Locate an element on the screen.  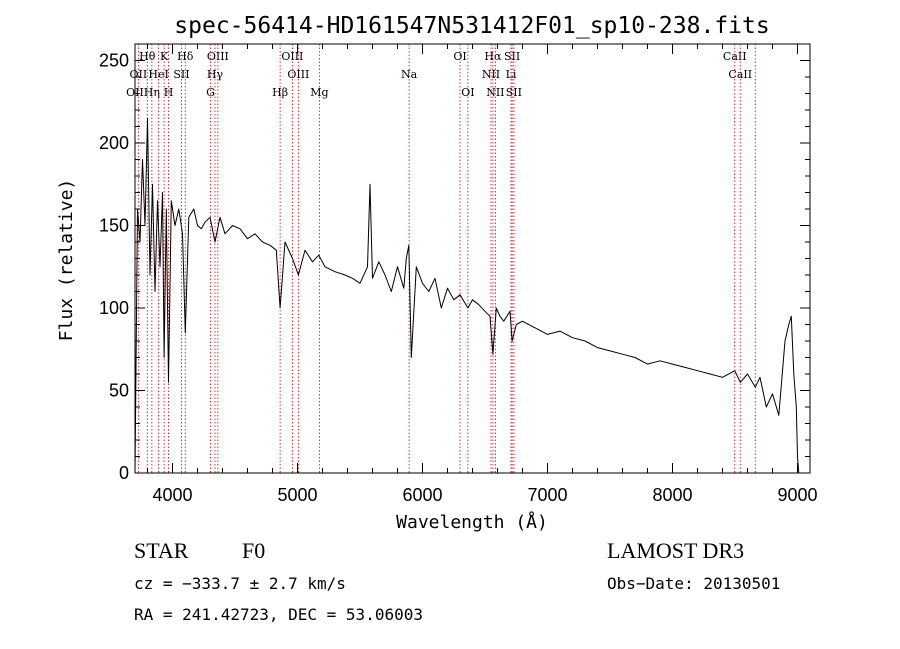
y-tick-label: 200 is located at coordinates (114, 143).